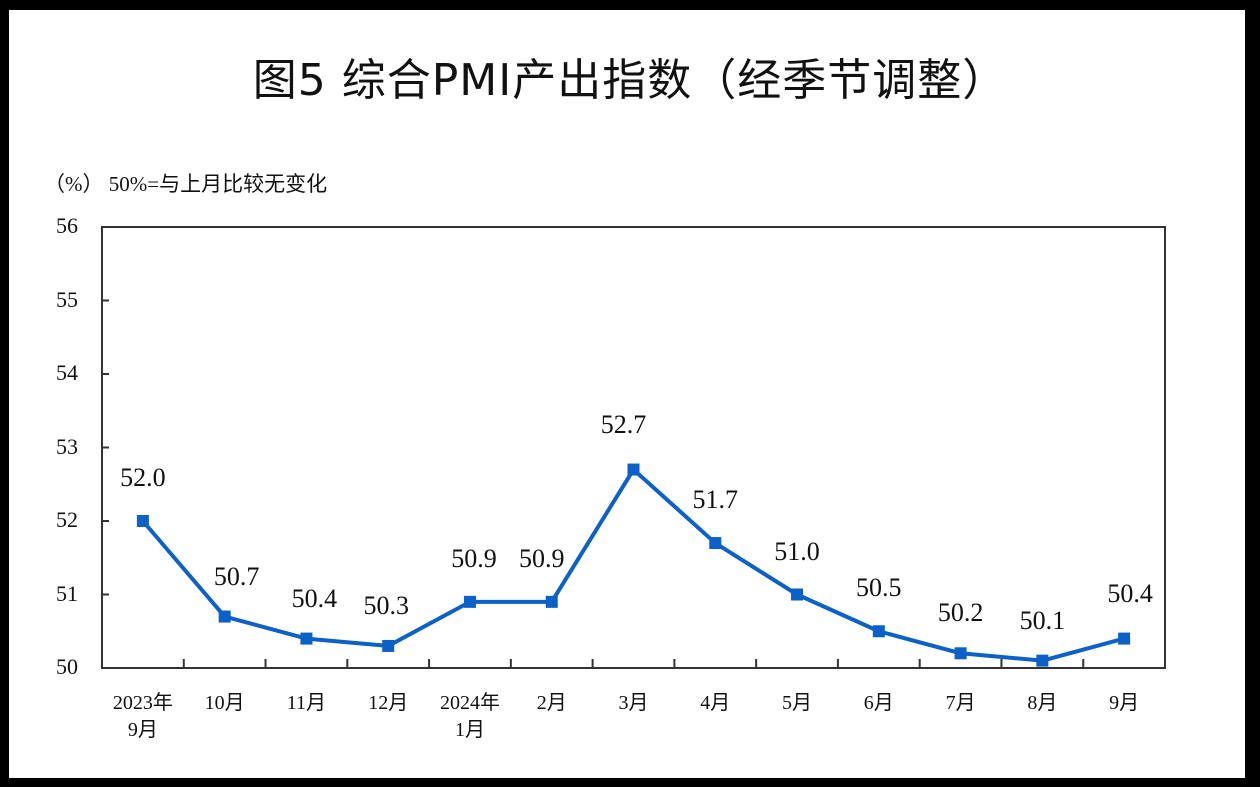 This screenshot has width=1260, height=787. I want to click on x-tick-label: 4月, so click(715, 703).